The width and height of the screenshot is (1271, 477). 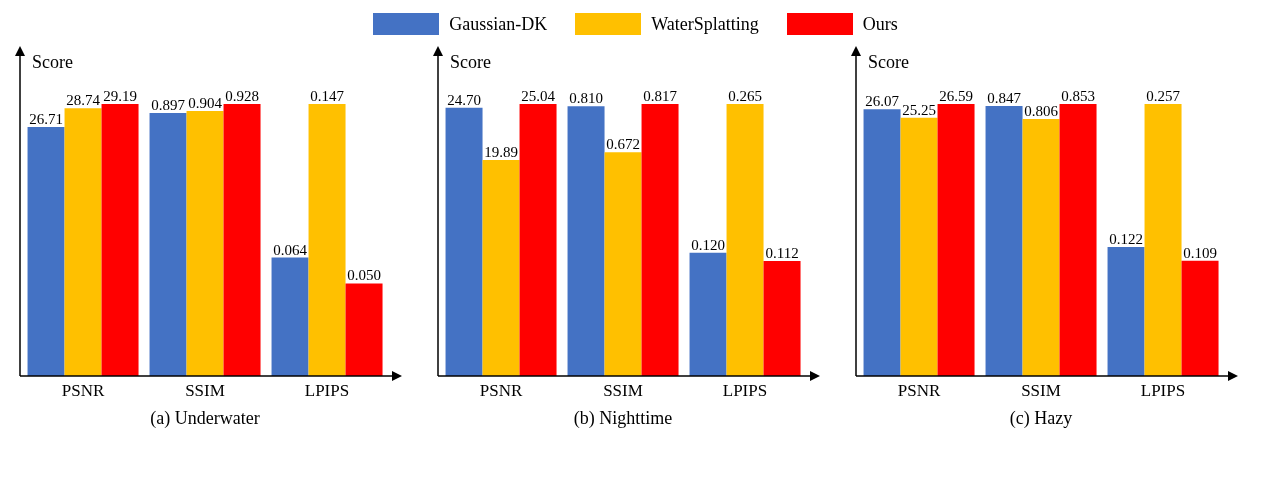 What do you see at coordinates (501, 151) in the screenshot?
I see `data-label: 19.89` at bounding box center [501, 151].